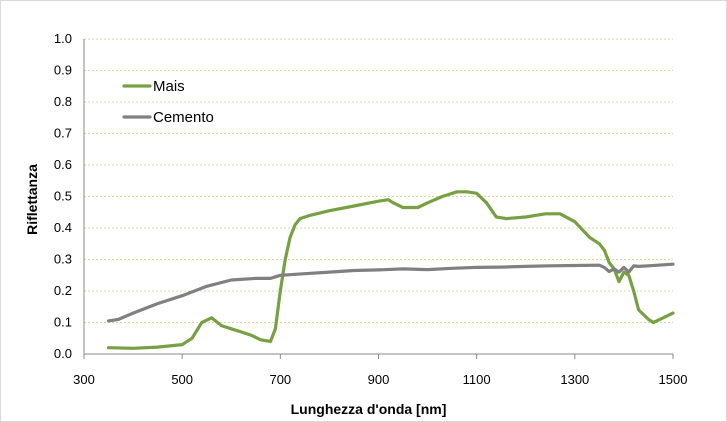  I want to click on y-tick-label: 0.4, so click(63, 227).